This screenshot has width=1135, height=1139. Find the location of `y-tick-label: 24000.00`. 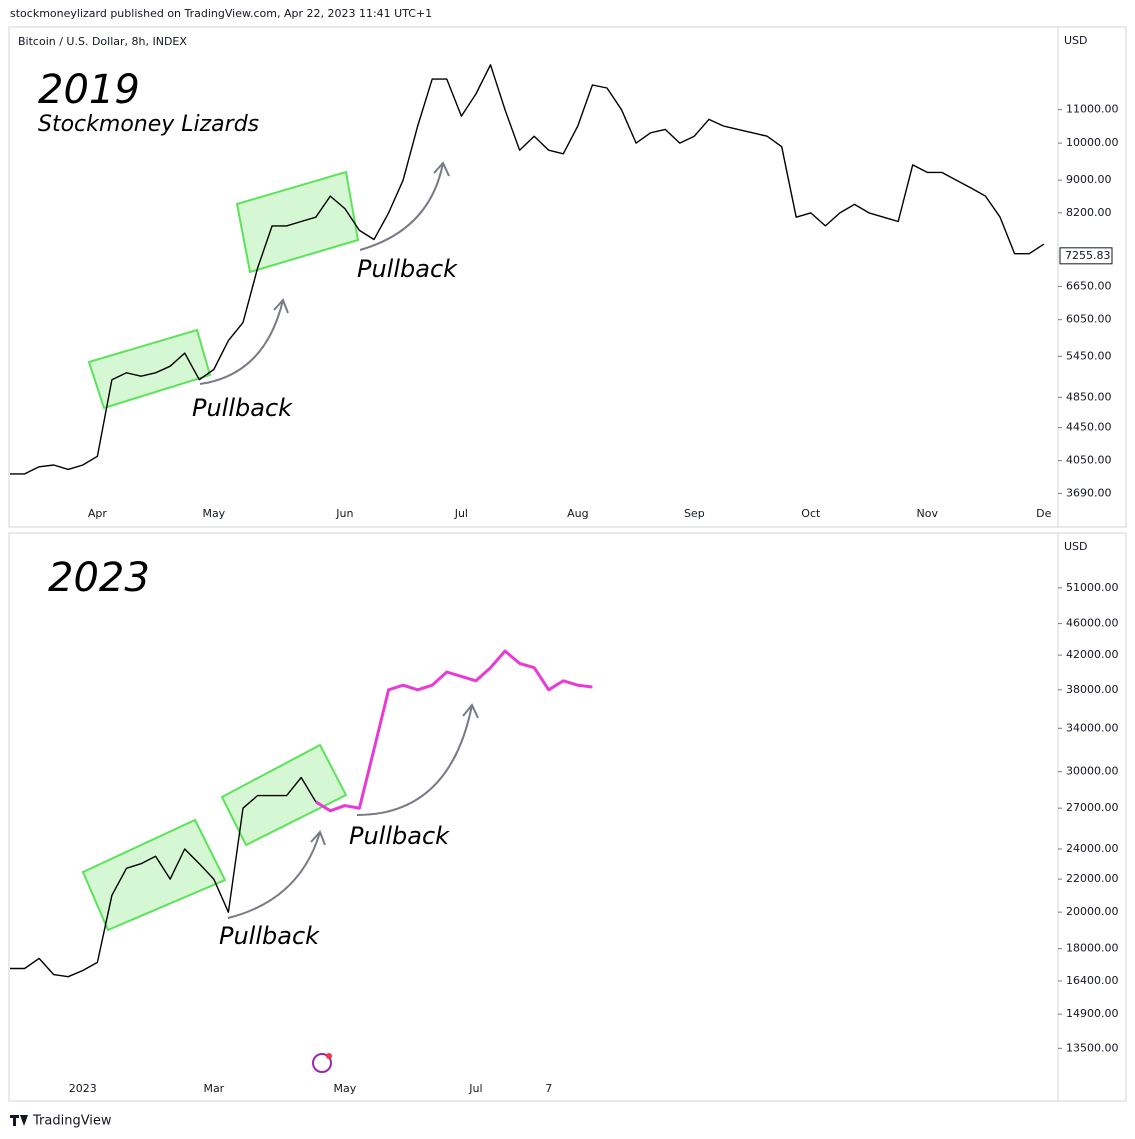

y-tick-label: 24000.00 is located at coordinates (1092, 848).